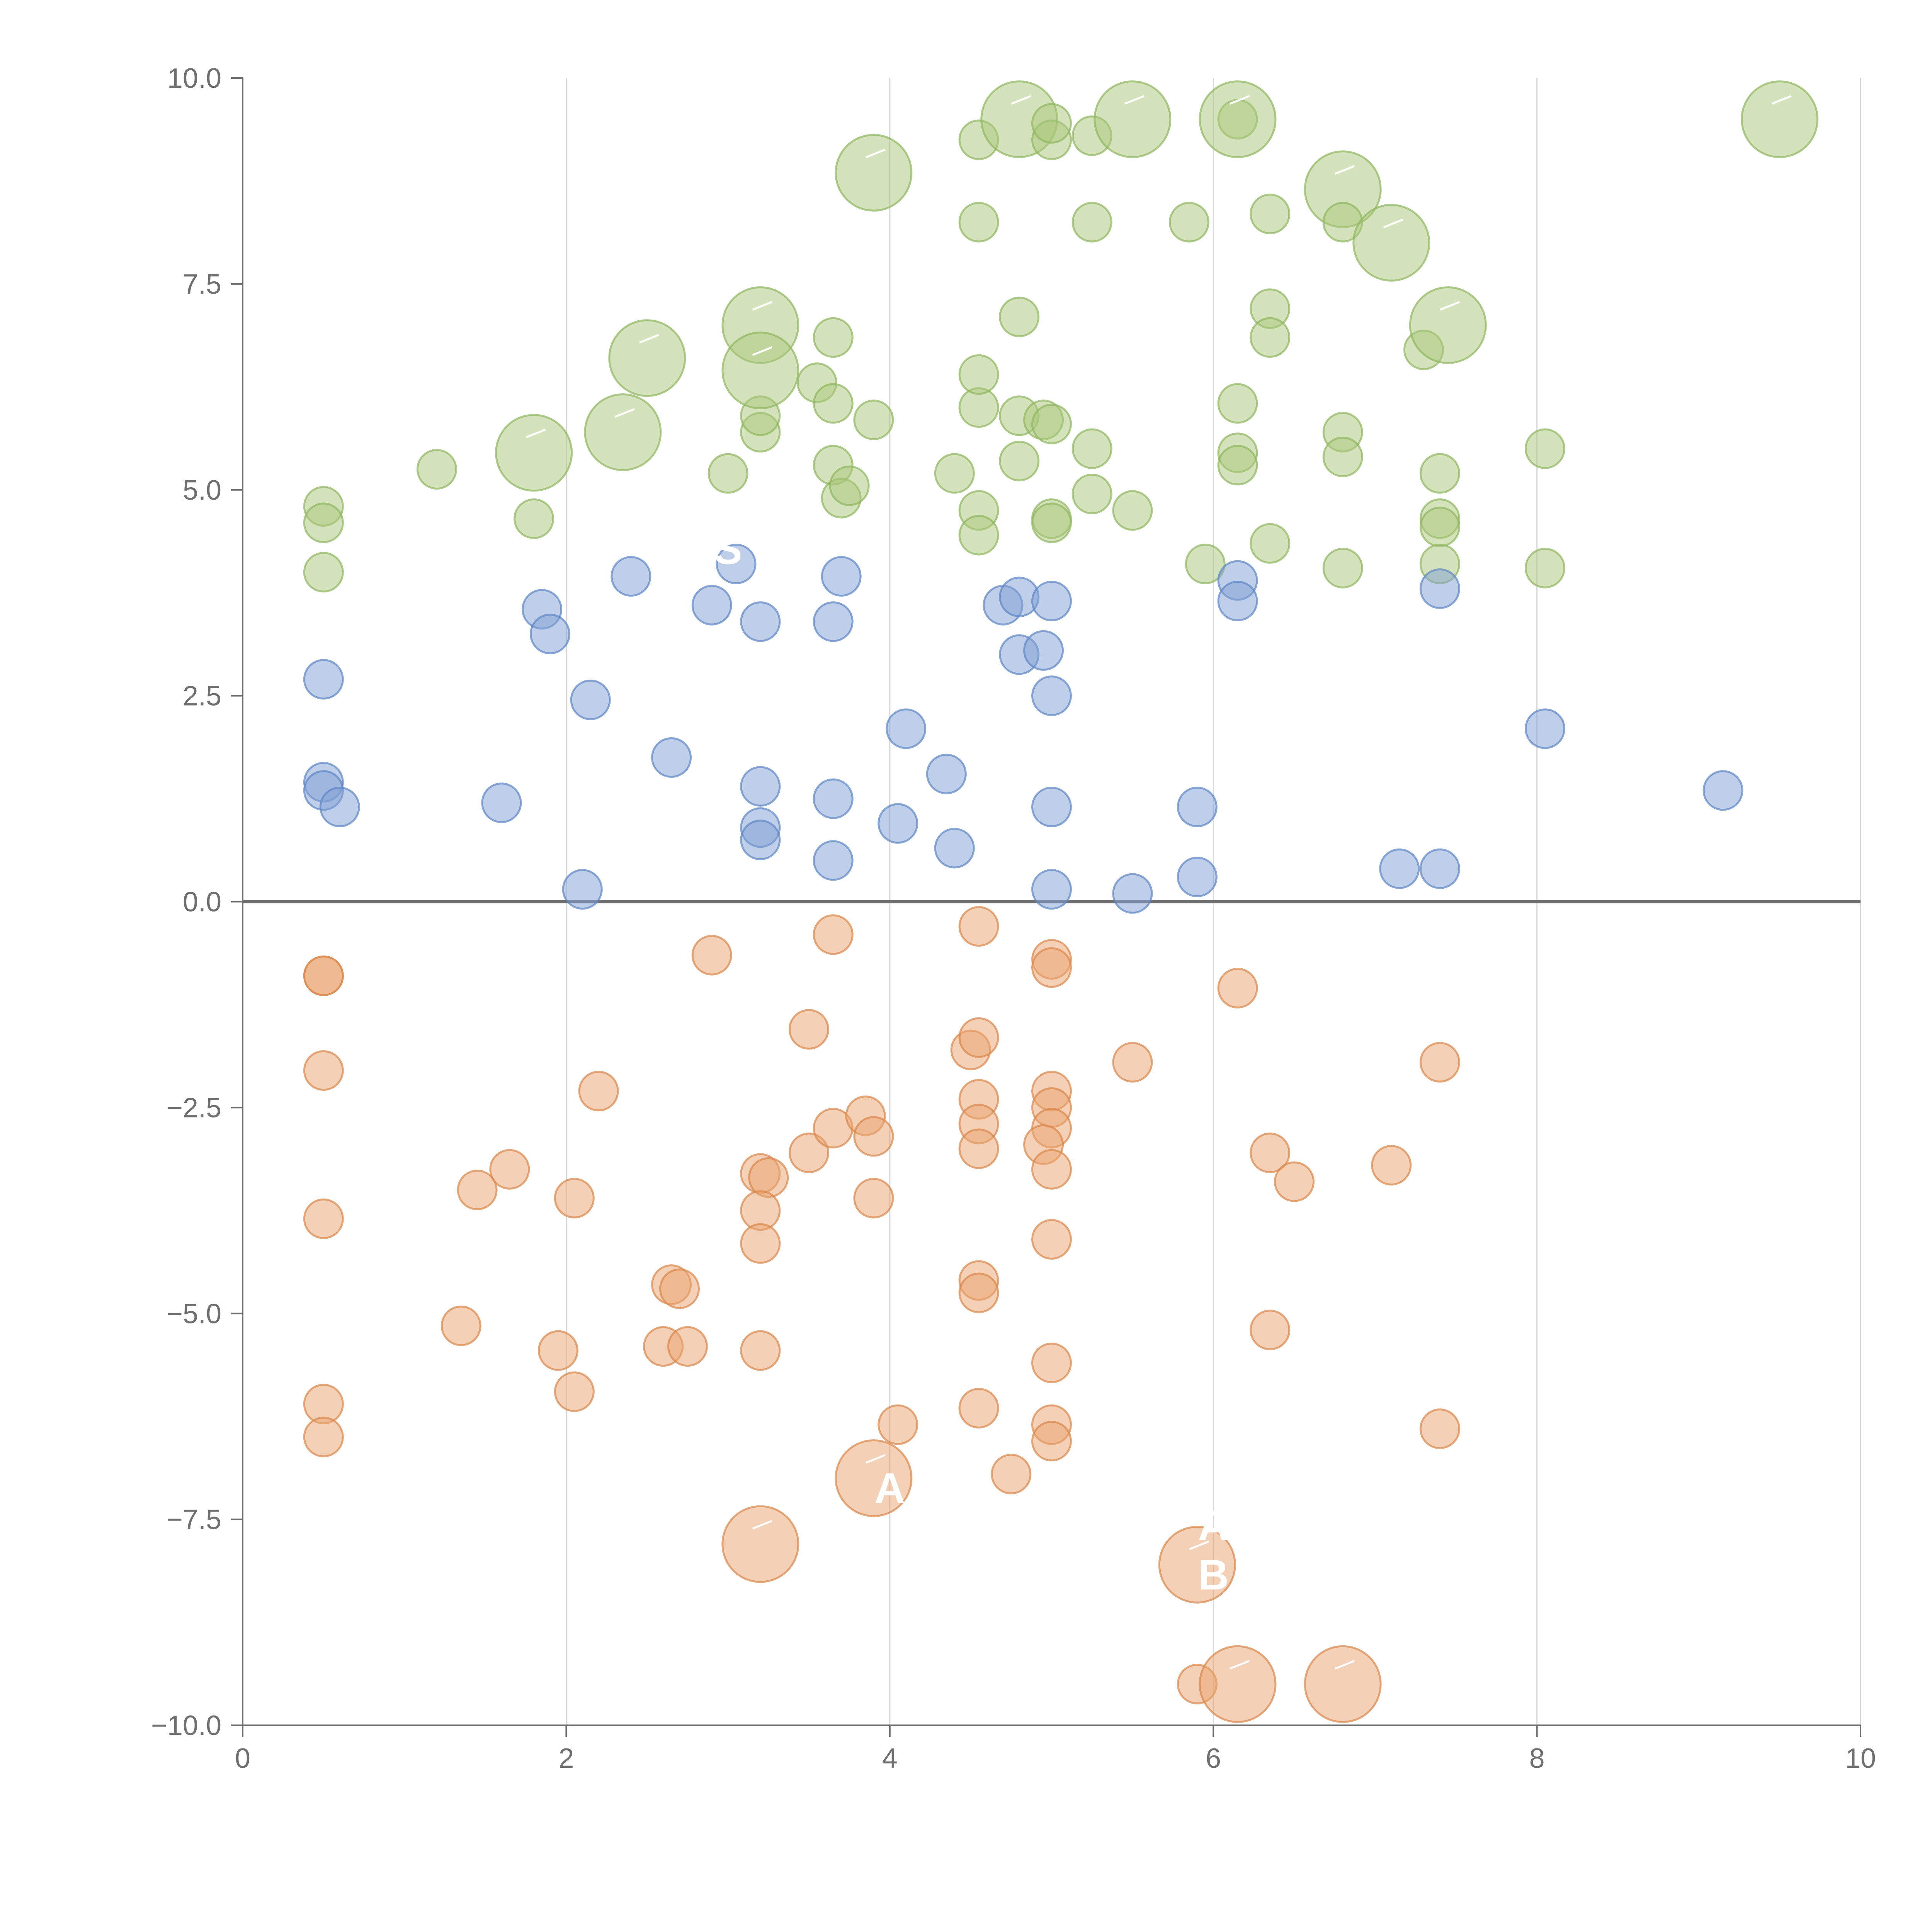 The image size is (1932, 1932). Describe the element at coordinates (202, 696) in the screenshot. I see `y-tick-label: 2.5` at that location.